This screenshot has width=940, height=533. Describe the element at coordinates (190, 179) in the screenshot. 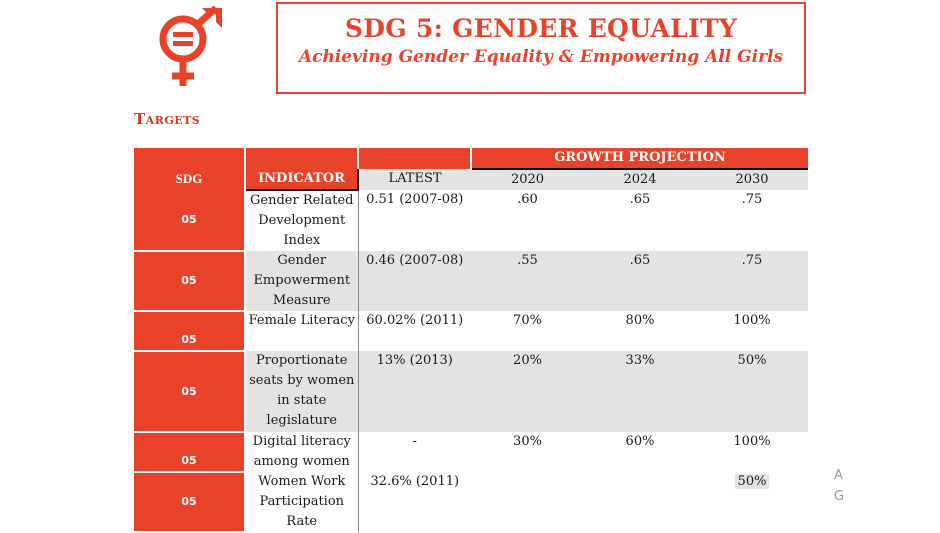

I see `col-header-sdg: SDG` at that location.